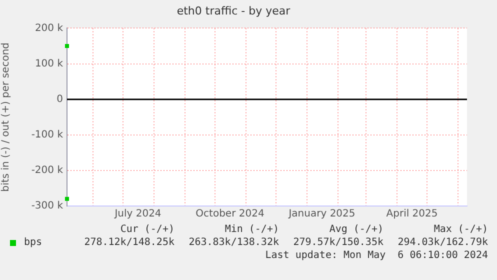 This screenshot has height=280, width=497. I want to click on y-axis-title: bits in (-) / out (+) per second, so click(6, 117).